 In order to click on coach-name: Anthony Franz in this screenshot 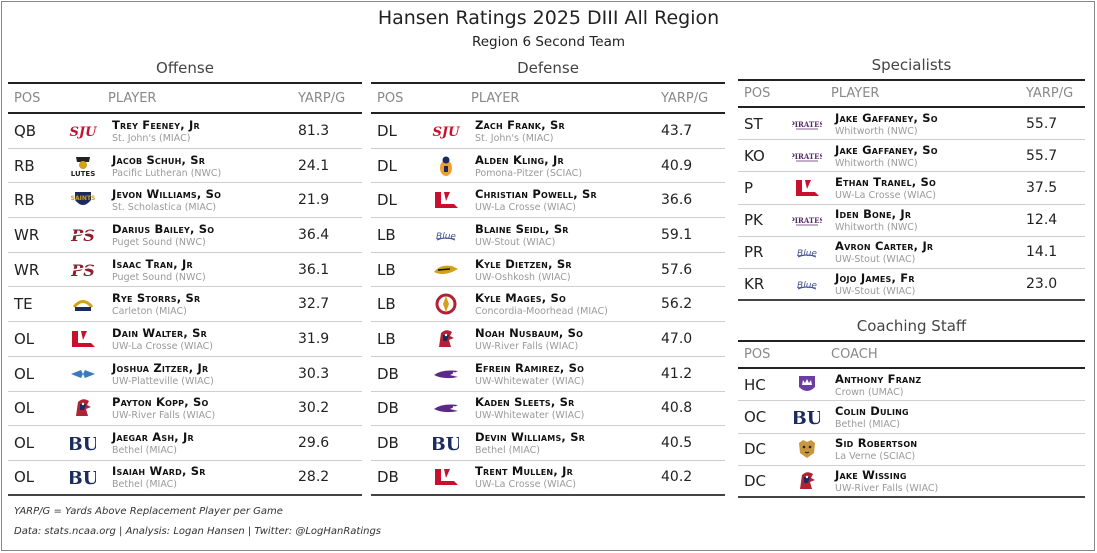, I will do `click(878, 378)`.